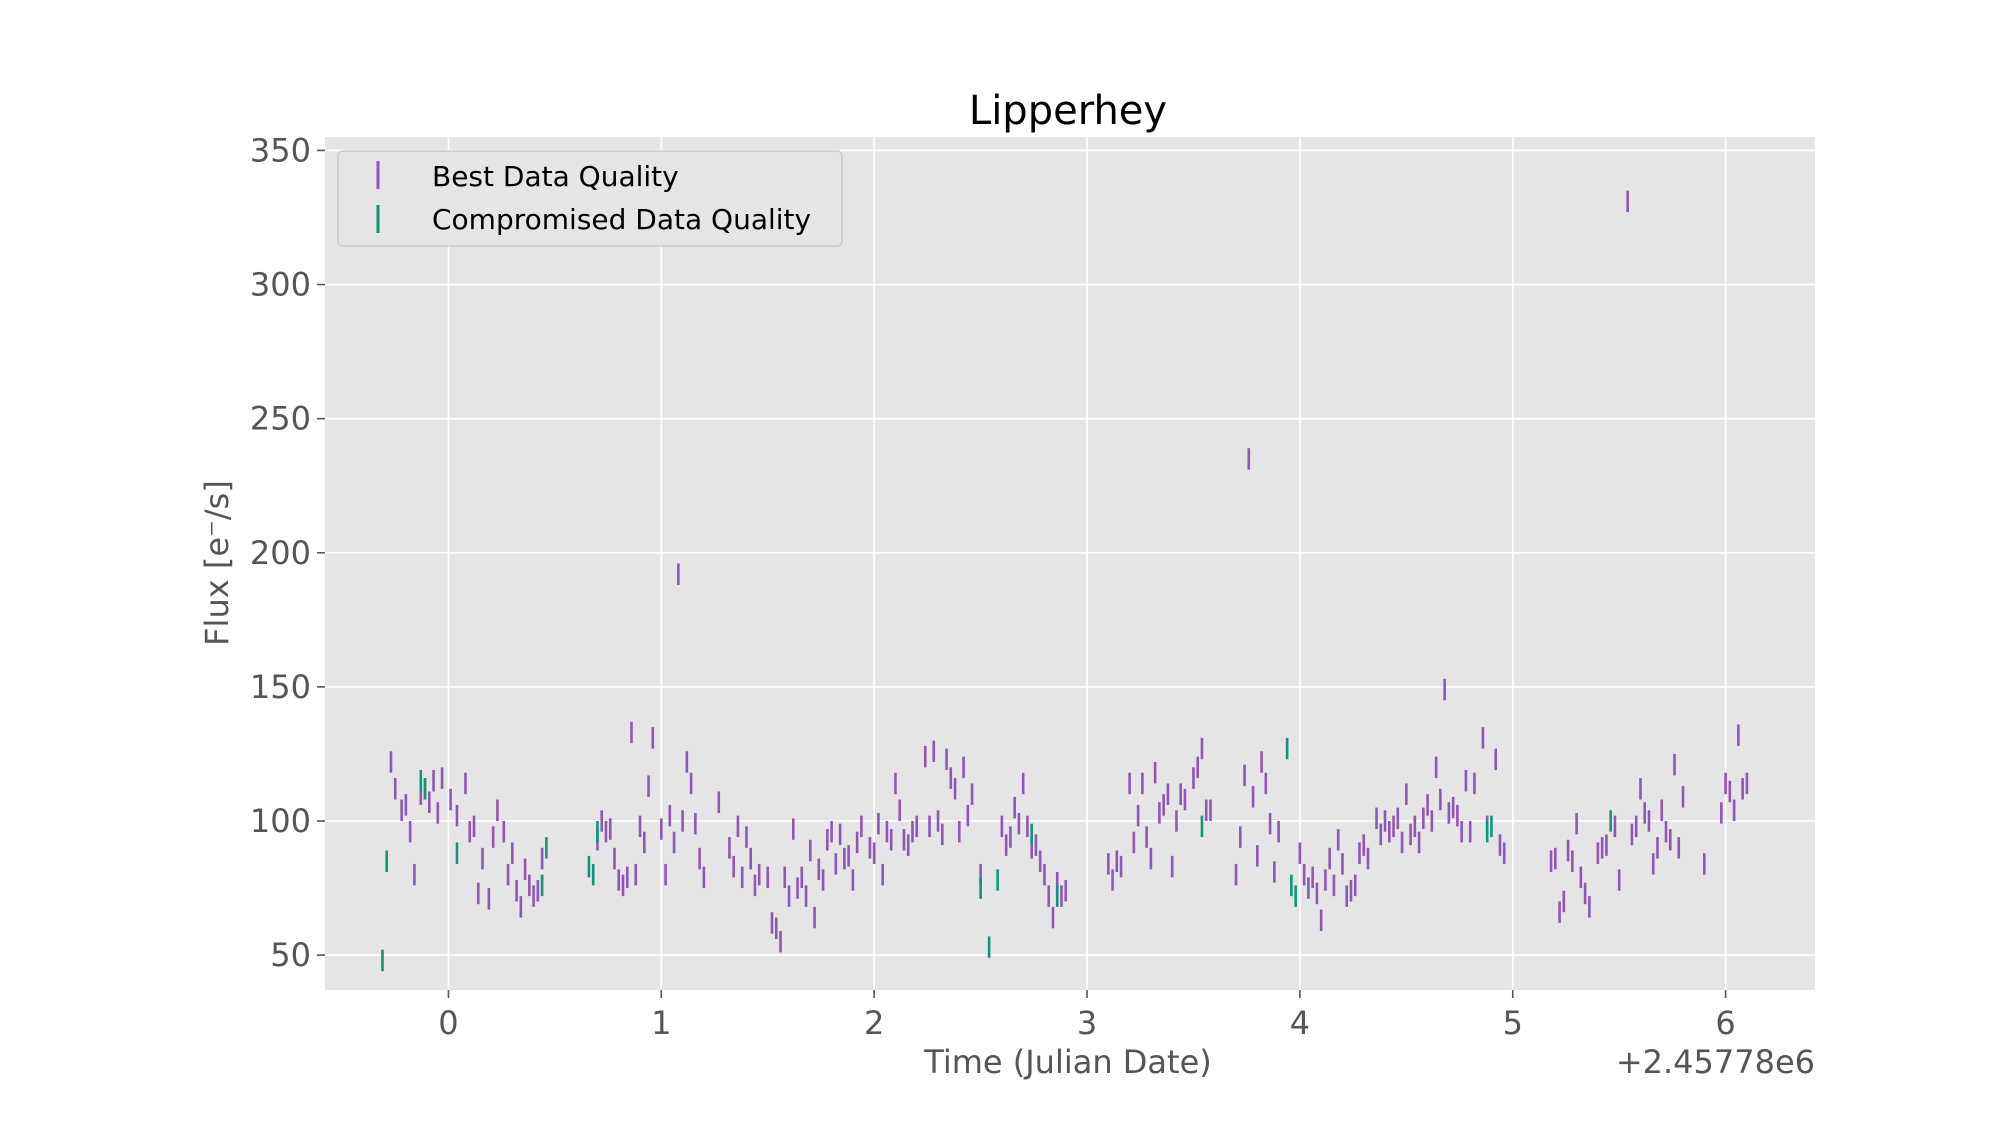 Image resolution: width=1999 pixels, height=1129 pixels. Describe the element at coordinates (280, 821) in the screenshot. I see `y-tick-label: 100` at that location.